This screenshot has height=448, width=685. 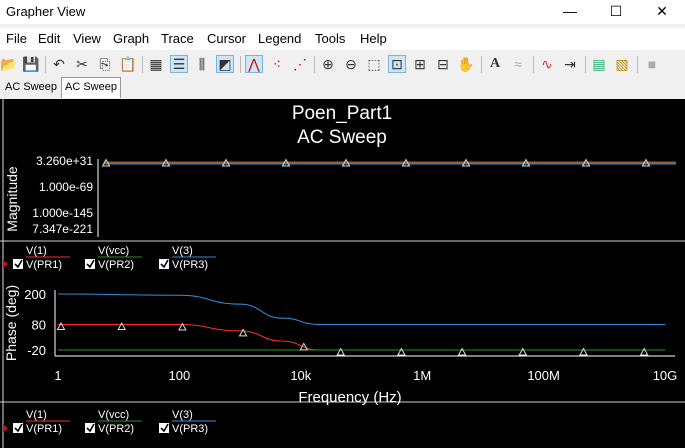 I want to click on menu-view: View, so click(x=87, y=38).